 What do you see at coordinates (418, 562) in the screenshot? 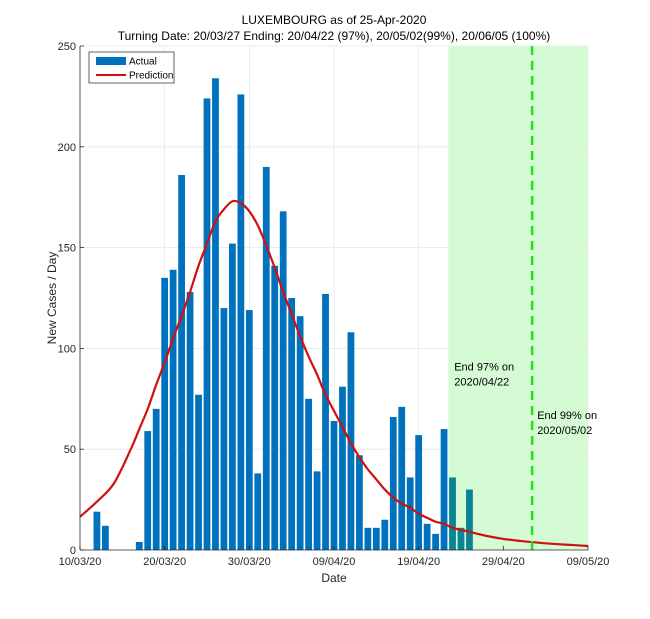
I see `x-tick-label: 19/04/20` at bounding box center [418, 562].